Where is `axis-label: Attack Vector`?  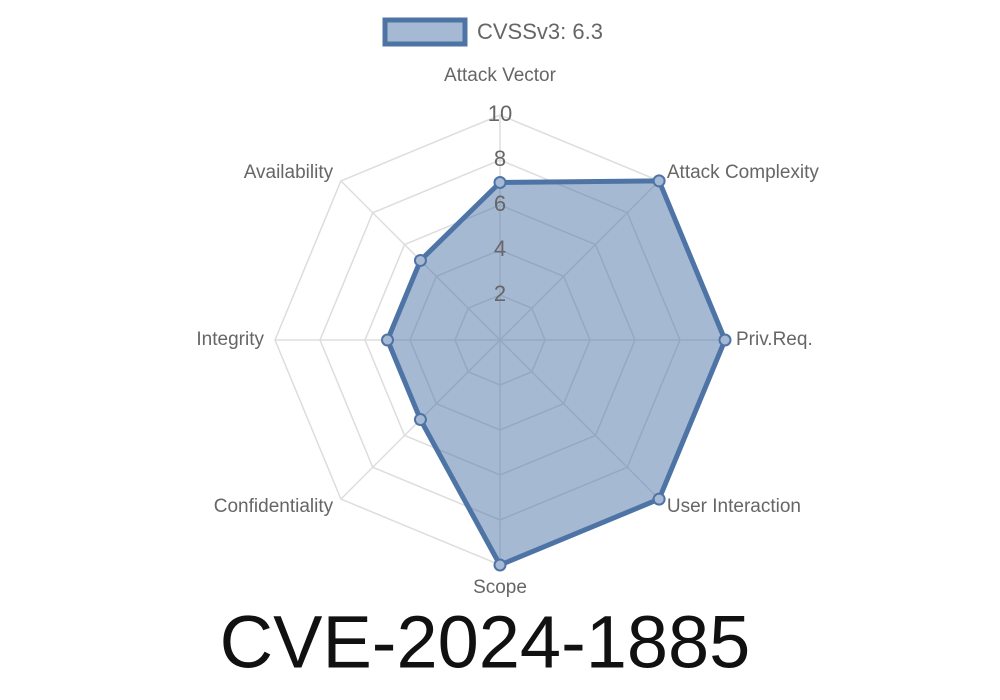
axis-label: Attack Vector is located at coordinates (500, 75).